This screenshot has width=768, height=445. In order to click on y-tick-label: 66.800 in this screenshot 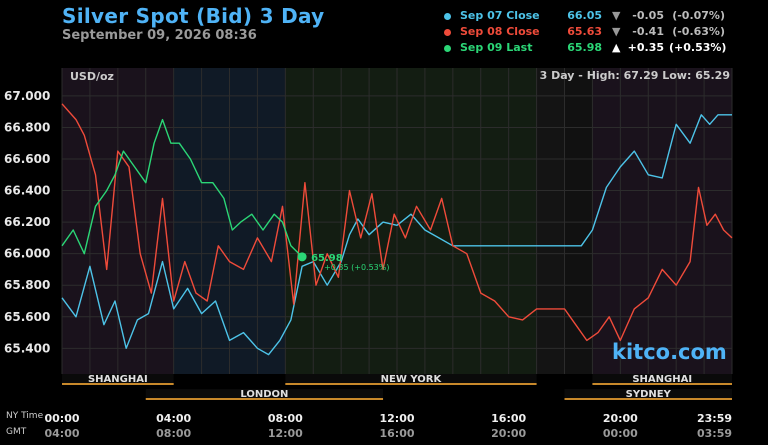, I will do `click(27, 127)`.